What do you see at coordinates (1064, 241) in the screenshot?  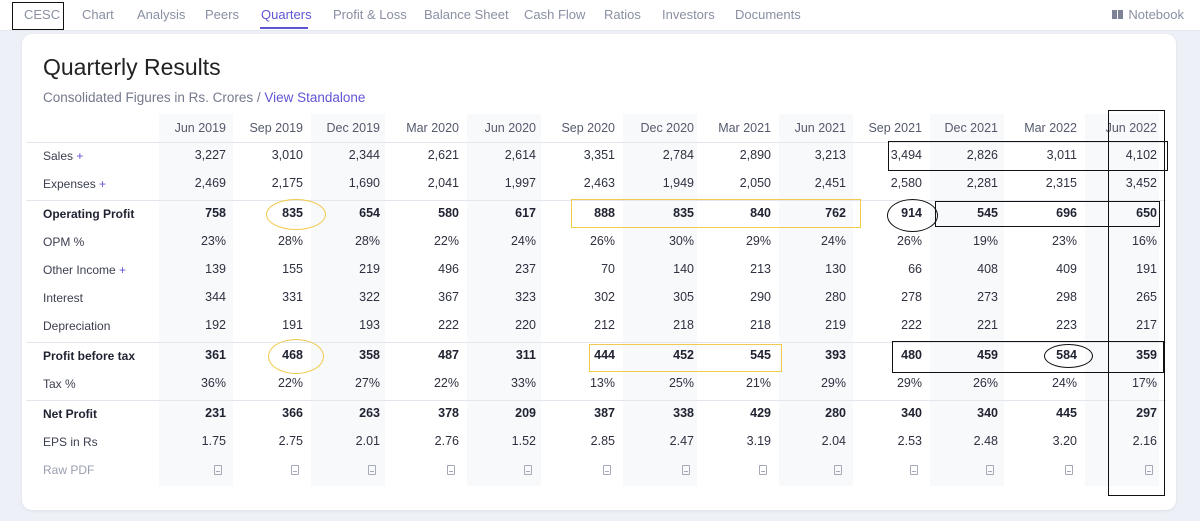 I see `table-cell: 23%` at bounding box center [1064, 241].